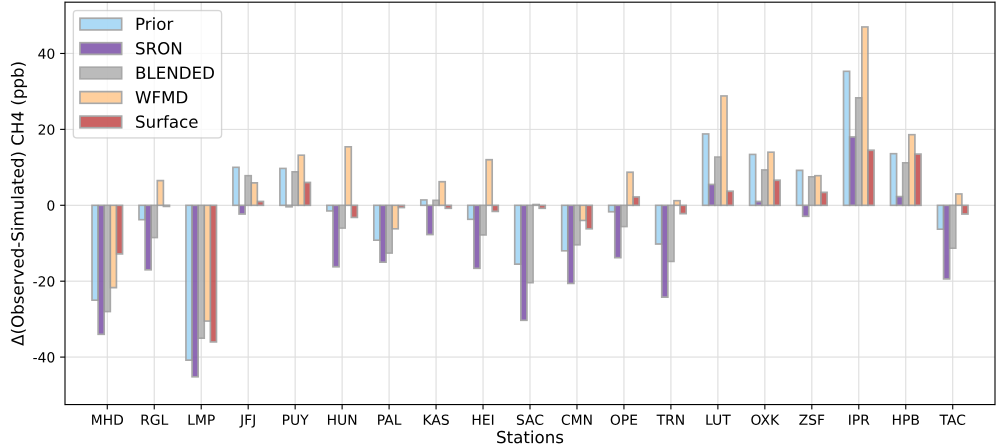  What do you see at coordinates (43, 281) in the screenshot?
I see `y-tick-label: -20` at bounding box center [43, 281].